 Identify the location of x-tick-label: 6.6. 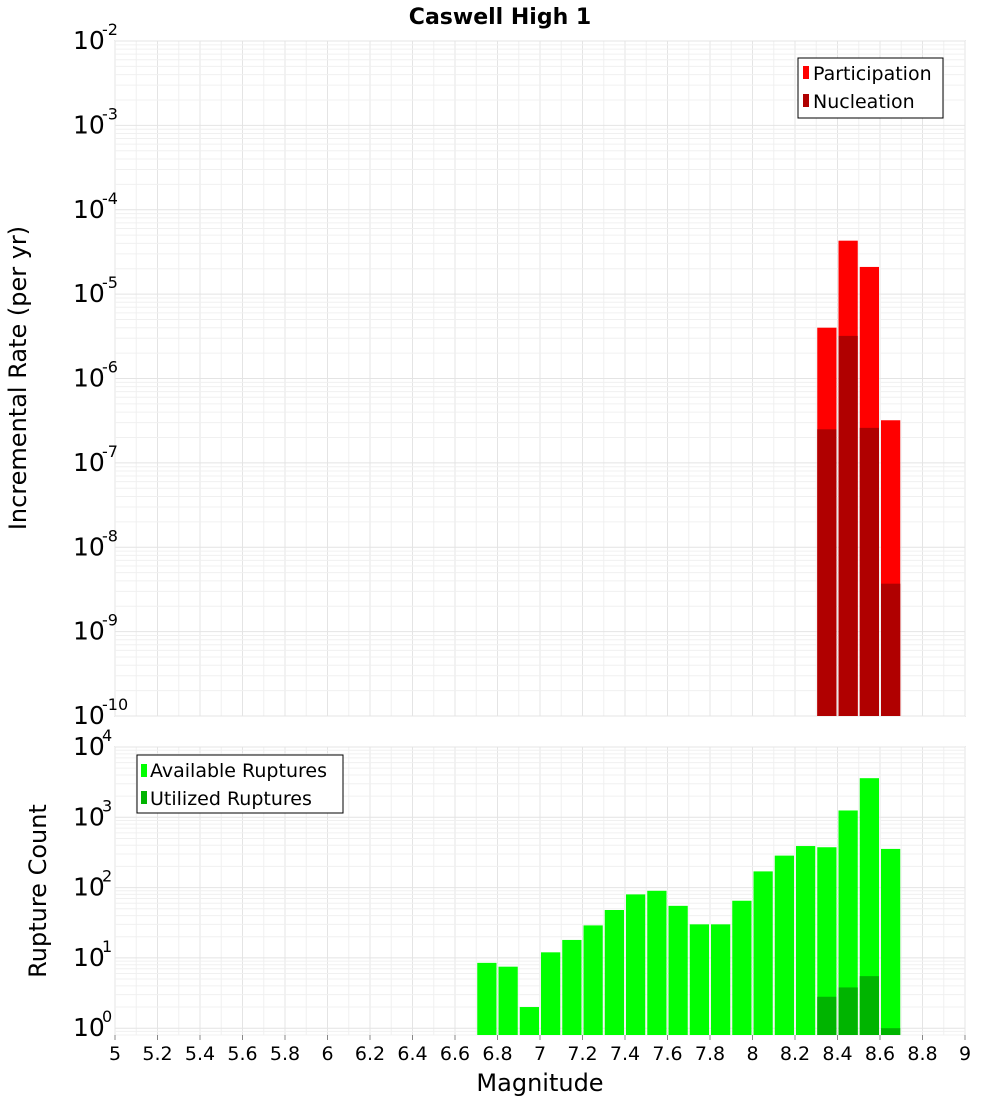
(455, 1054).